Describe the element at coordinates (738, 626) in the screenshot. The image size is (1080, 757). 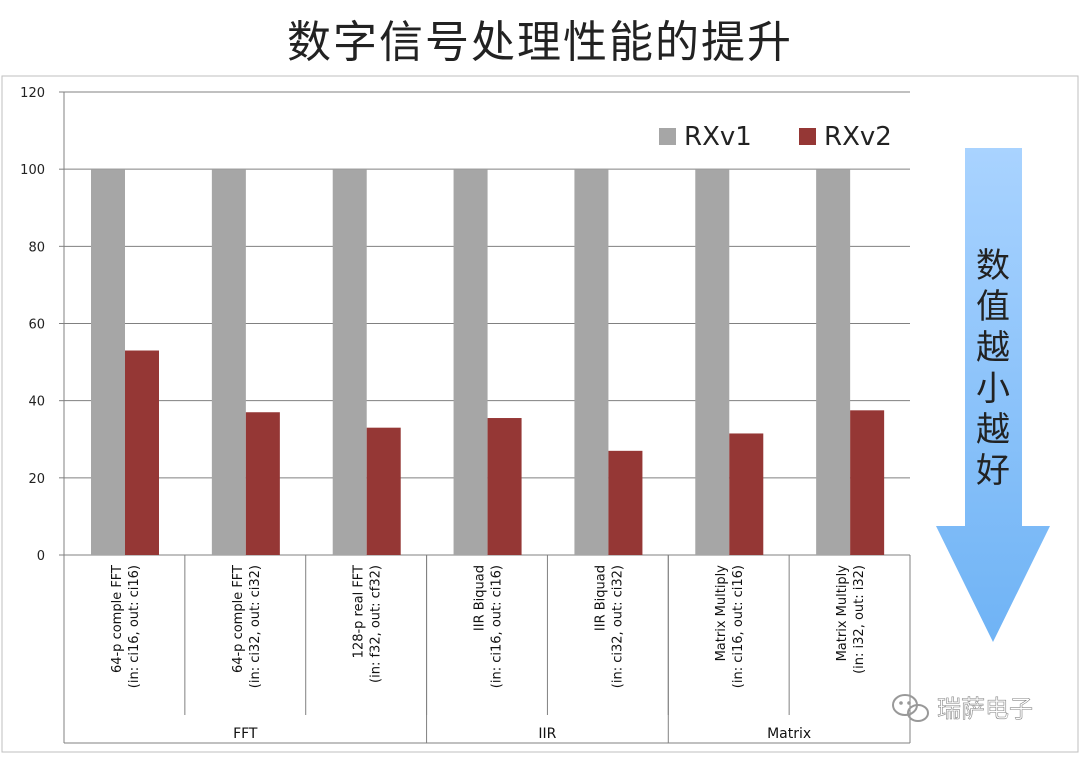
I see `x-category-label-line-5-1: (in: ci16, out: ci16)` at that location.